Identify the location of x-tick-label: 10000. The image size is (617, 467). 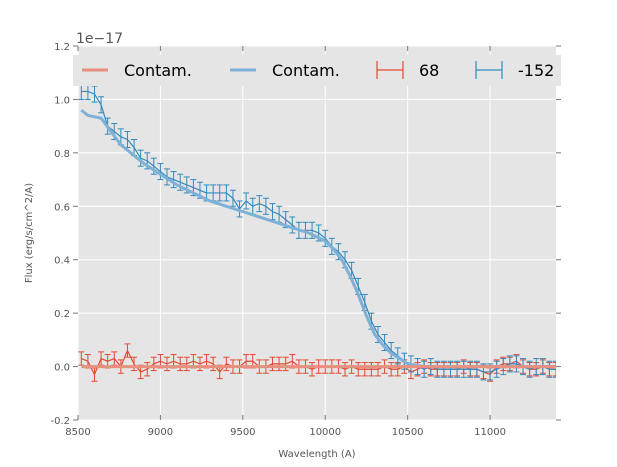
(325, 432).